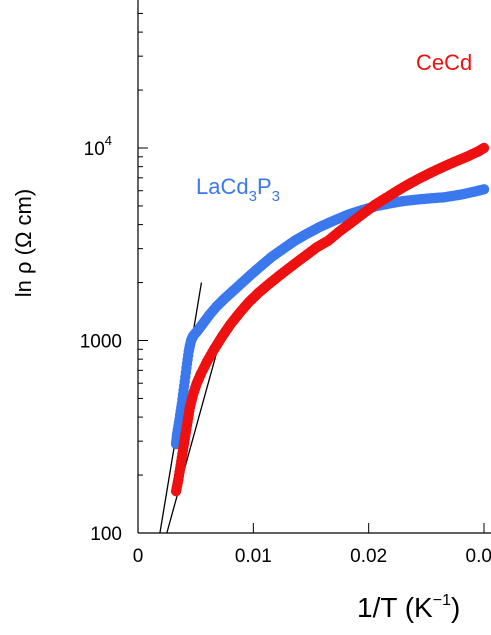  What do you see at coordinates (101, 342) in the screenshot?
I see `y-tick-label: 1000` at bounding box center [101, 342].